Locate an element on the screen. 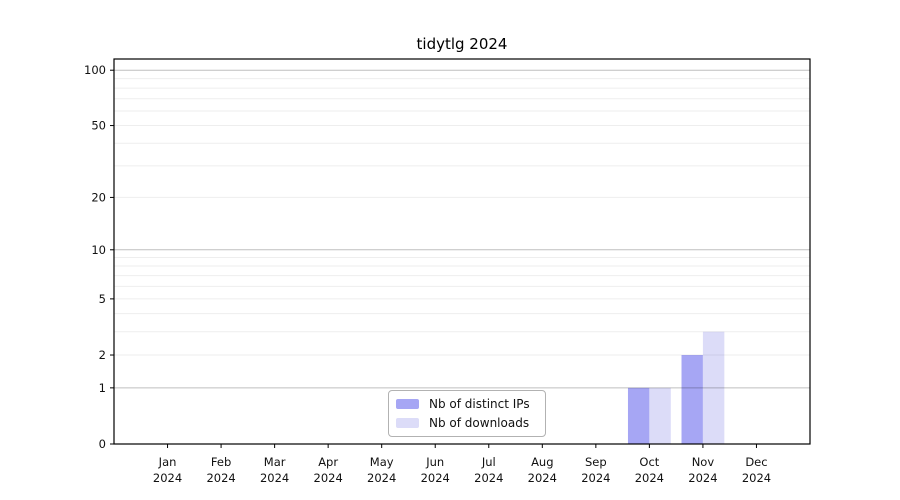 The image size is (900, 500). legend-item: Nb of distinct IPs is located at coordinates (466, 404).